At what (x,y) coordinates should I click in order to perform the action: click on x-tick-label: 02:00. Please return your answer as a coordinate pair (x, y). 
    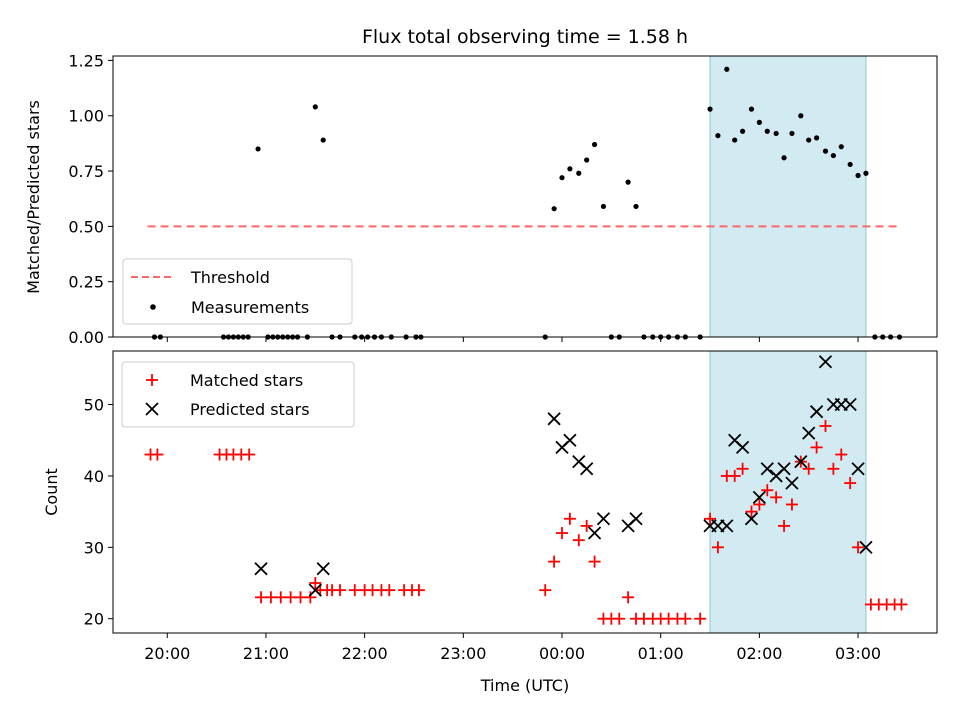
    Looking at the image, I should click on (759, 653).